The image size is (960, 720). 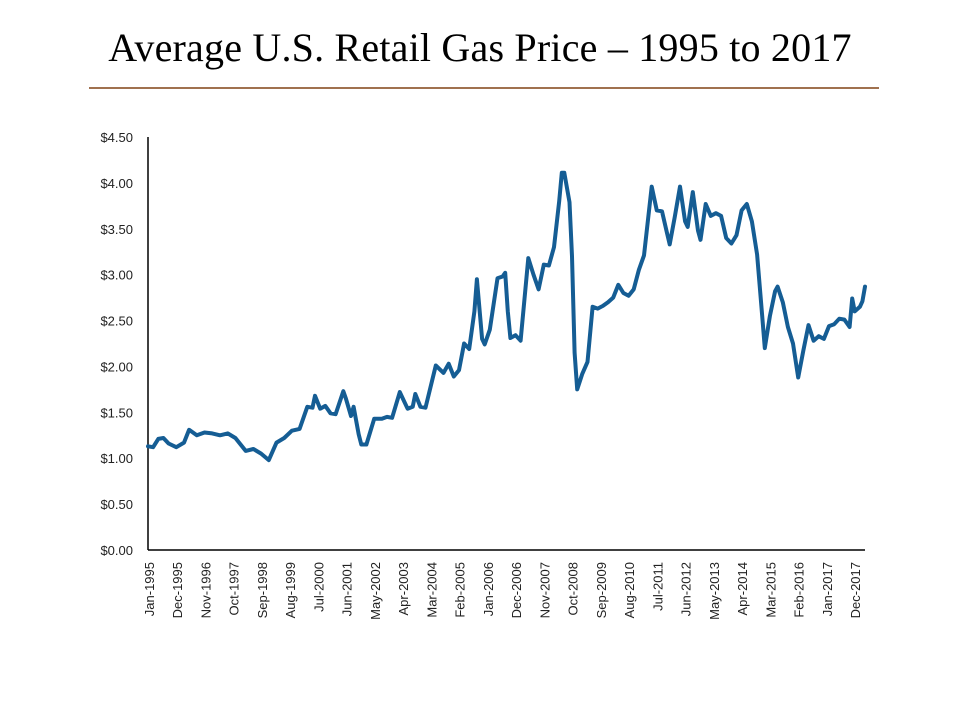 What do you see at coordinates (347, 589) in the screenshot?
I see `x-tick-label: Jun-2001` at bounding box center [347, 589].